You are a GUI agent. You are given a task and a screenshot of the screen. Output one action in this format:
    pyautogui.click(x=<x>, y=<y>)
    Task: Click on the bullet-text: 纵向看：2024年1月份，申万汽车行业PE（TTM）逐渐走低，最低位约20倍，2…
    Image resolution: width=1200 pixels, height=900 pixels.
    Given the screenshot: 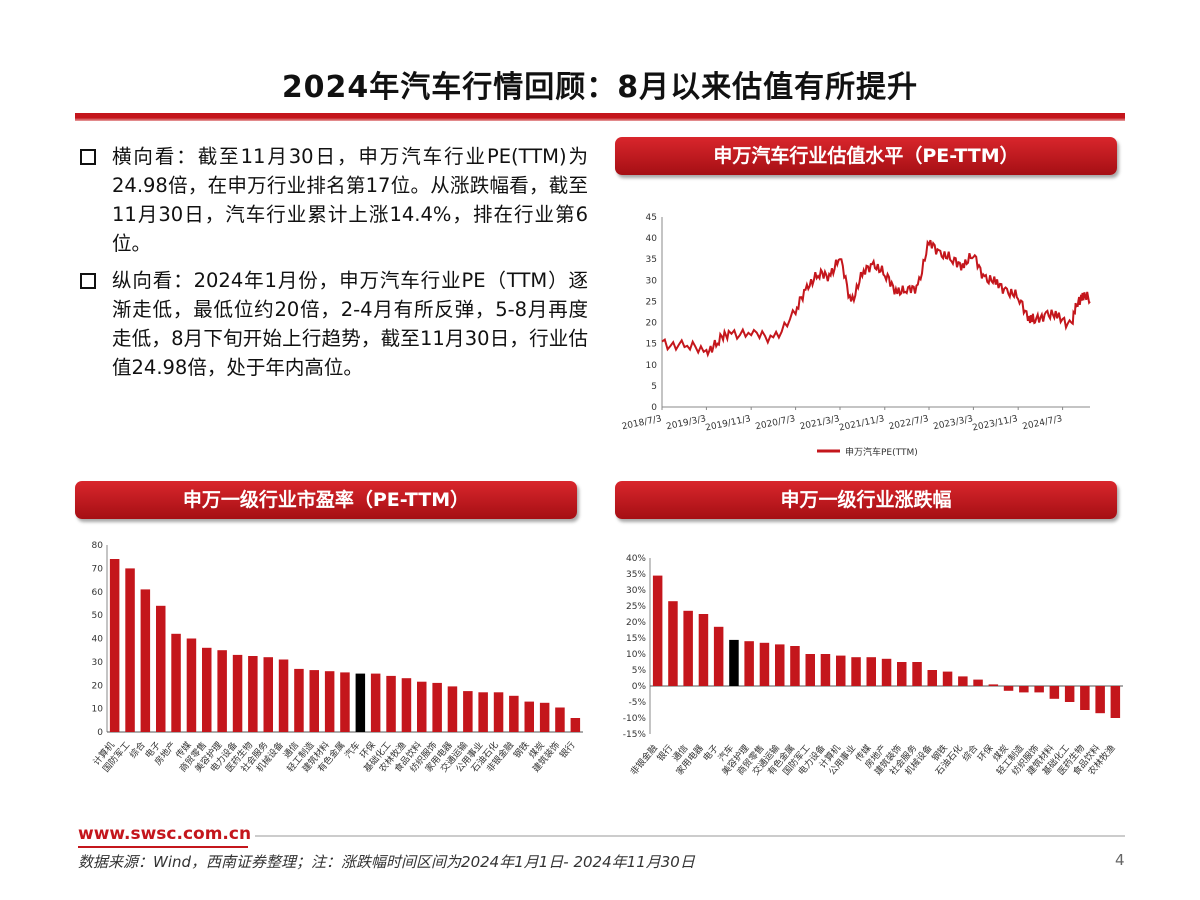 What is the action you would take?
    pyautogui.click(x=350, y=324)
    